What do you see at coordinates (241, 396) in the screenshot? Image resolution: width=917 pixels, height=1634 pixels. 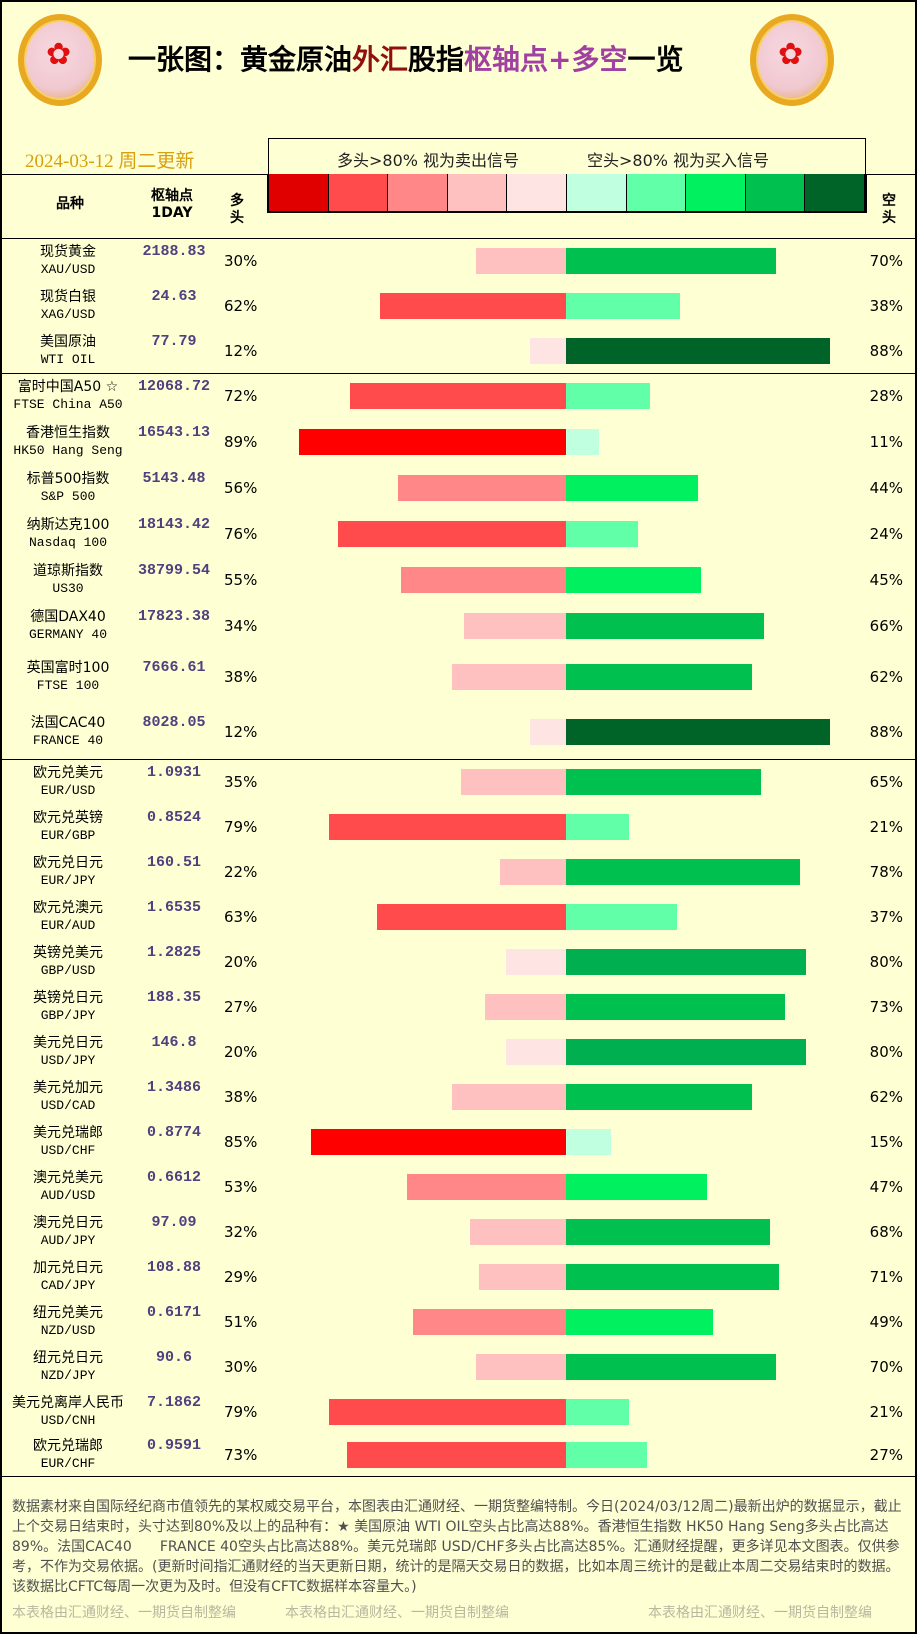 I see `long-percent: 72%` at bounding box center [241, 396].